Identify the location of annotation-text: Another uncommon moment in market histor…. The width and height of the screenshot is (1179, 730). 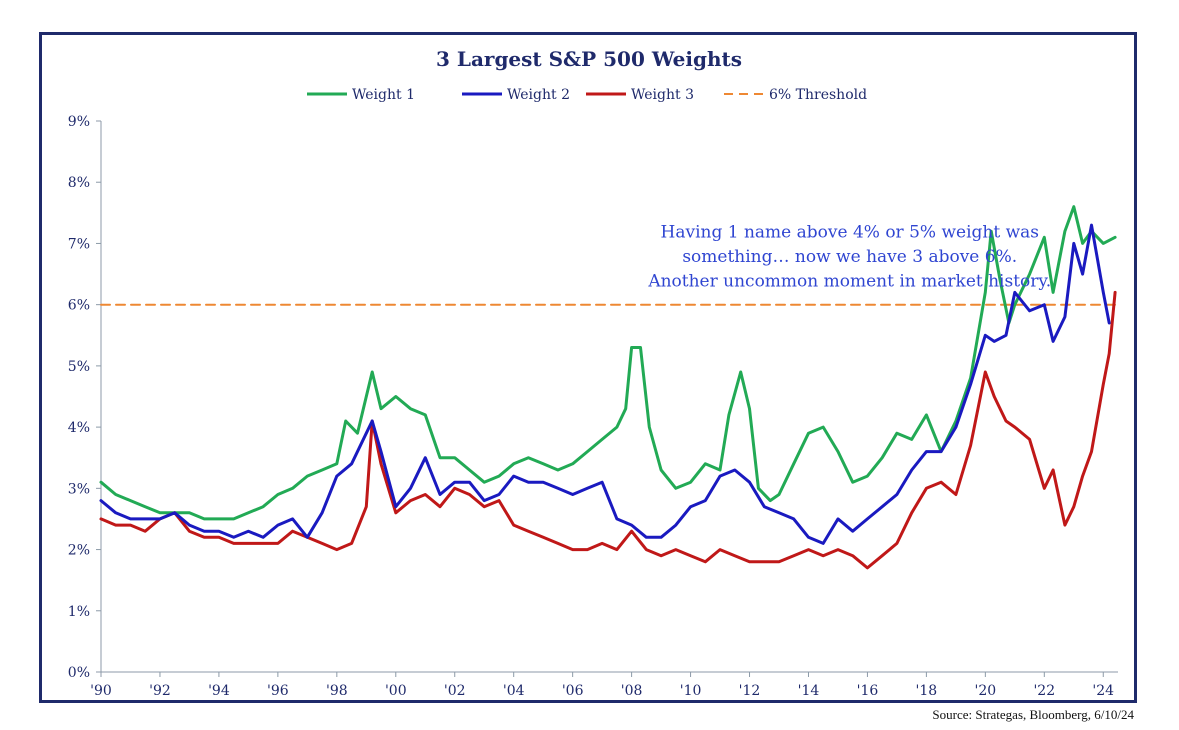
(849, 281).